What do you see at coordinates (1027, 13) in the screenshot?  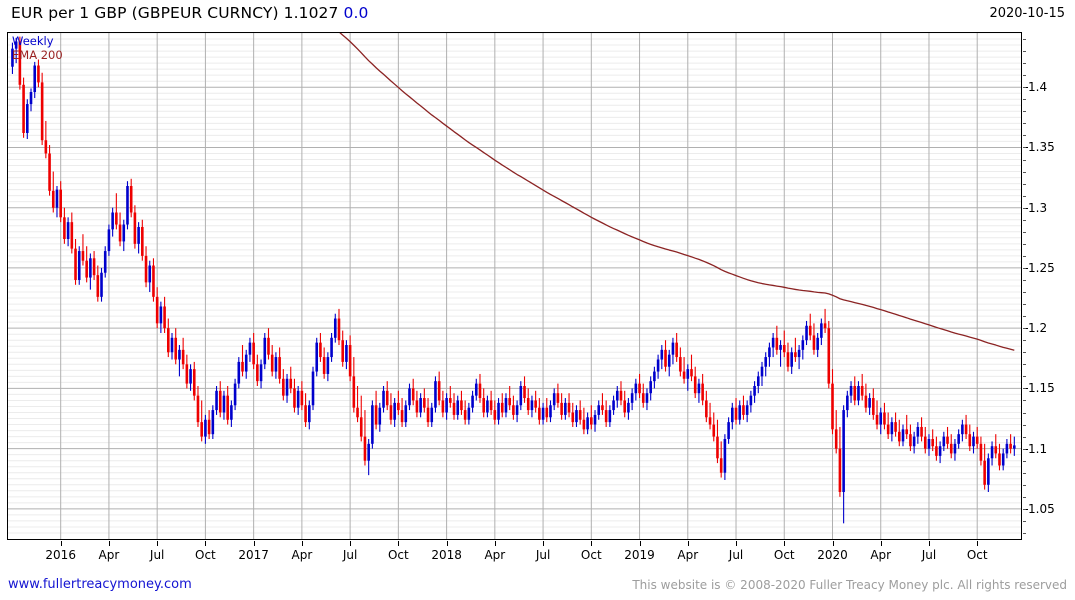 I see `chart-date: 2020-10-15` at bounding box center [1027, 13].